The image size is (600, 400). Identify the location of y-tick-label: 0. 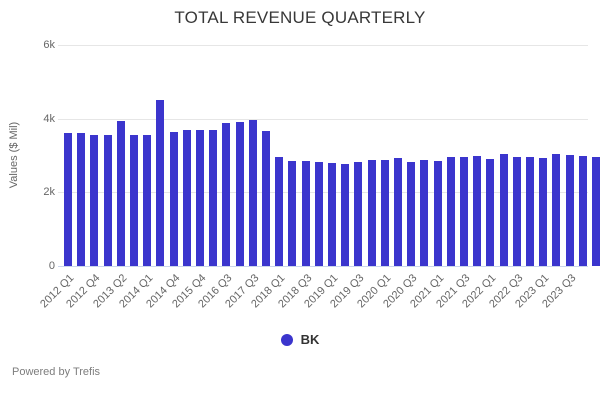
(51, 266).